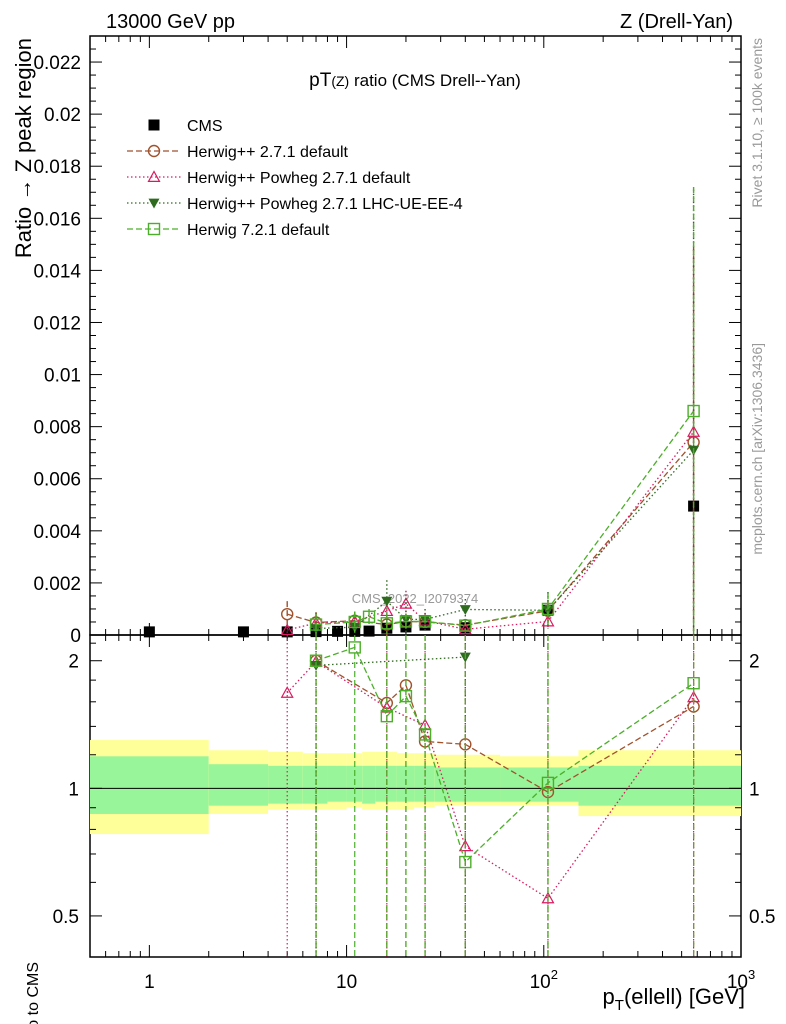  I want to click on header-right: Z (Drell-Yan), so click(676, 22).